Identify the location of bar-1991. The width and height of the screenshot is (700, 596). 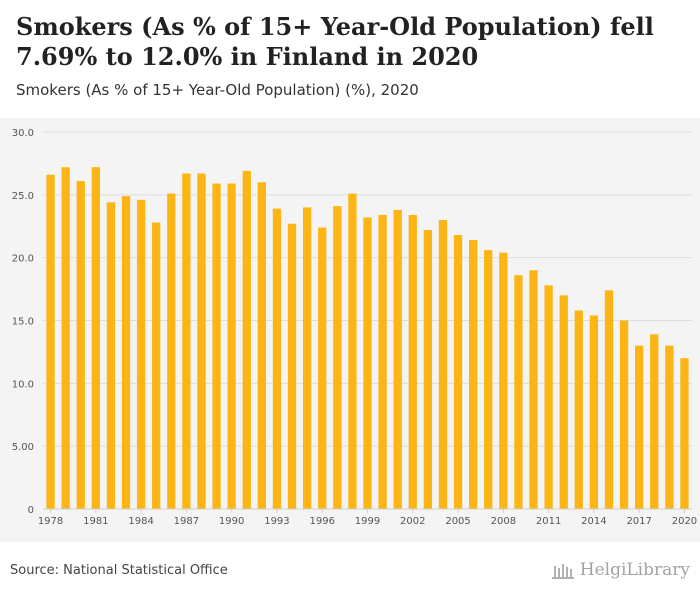
(246, 339).